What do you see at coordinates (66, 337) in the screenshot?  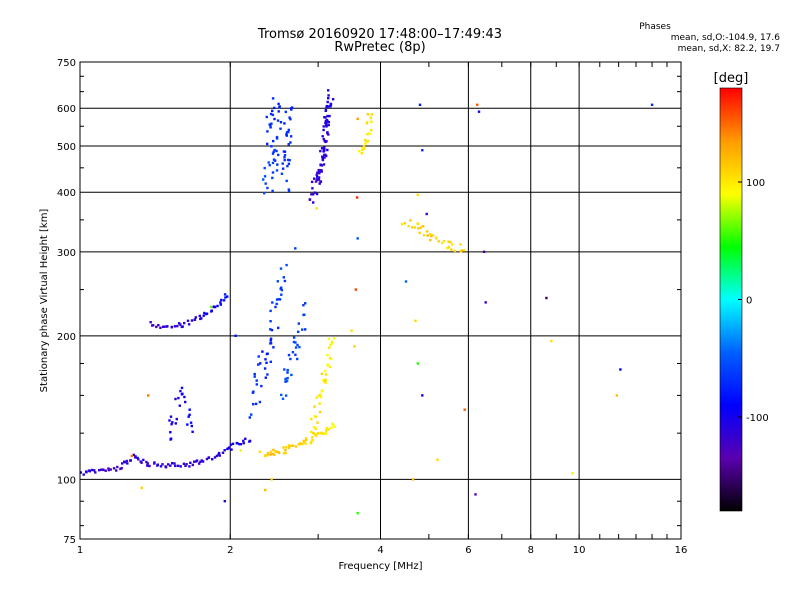 I see `y-tick-label: 200` at bounding box center [66, 337].